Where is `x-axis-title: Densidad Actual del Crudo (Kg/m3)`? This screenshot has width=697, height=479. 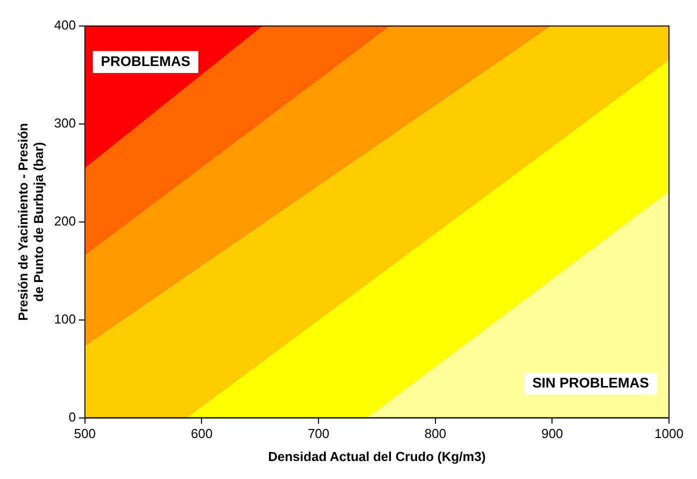
x-axis-title: Densidad Actual del Crudo (Kg/m3) is located at coordinates (377, 456).